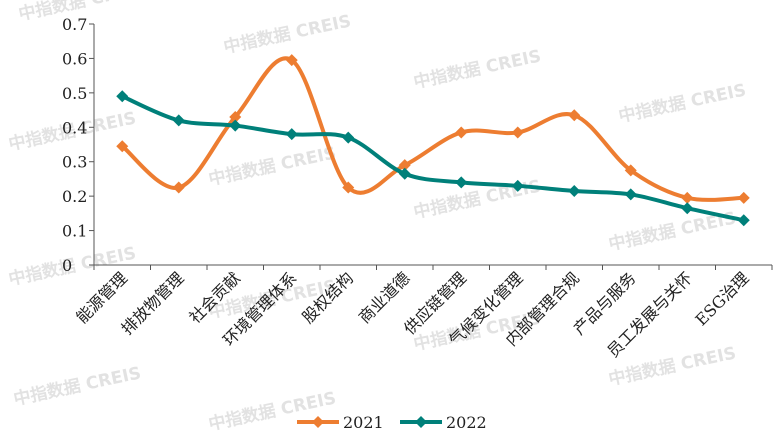 The height and width of the screenshot is (436, 774). Describe the element at coordinates (384, 297) in the screenshot. I see `x-tick-label: 商业道德` at that location.